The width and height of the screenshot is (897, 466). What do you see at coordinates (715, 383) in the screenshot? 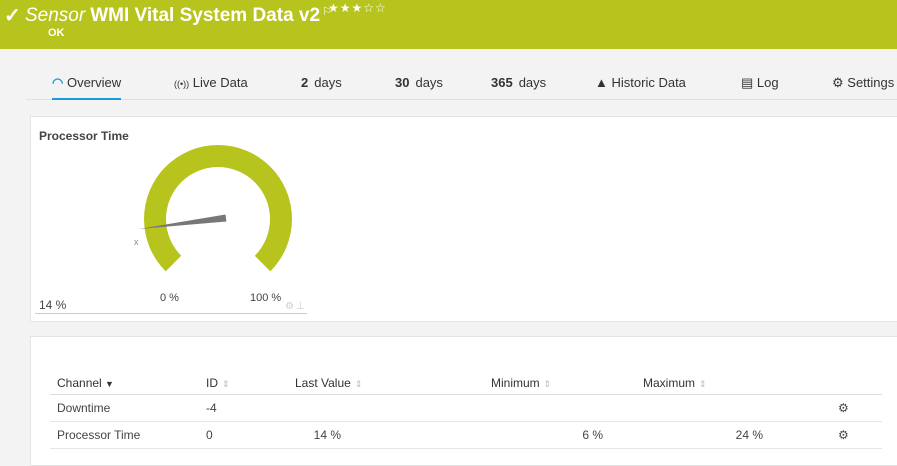
I see `col-maximum: Maximum ⇕` at bounding box center [715, 383].